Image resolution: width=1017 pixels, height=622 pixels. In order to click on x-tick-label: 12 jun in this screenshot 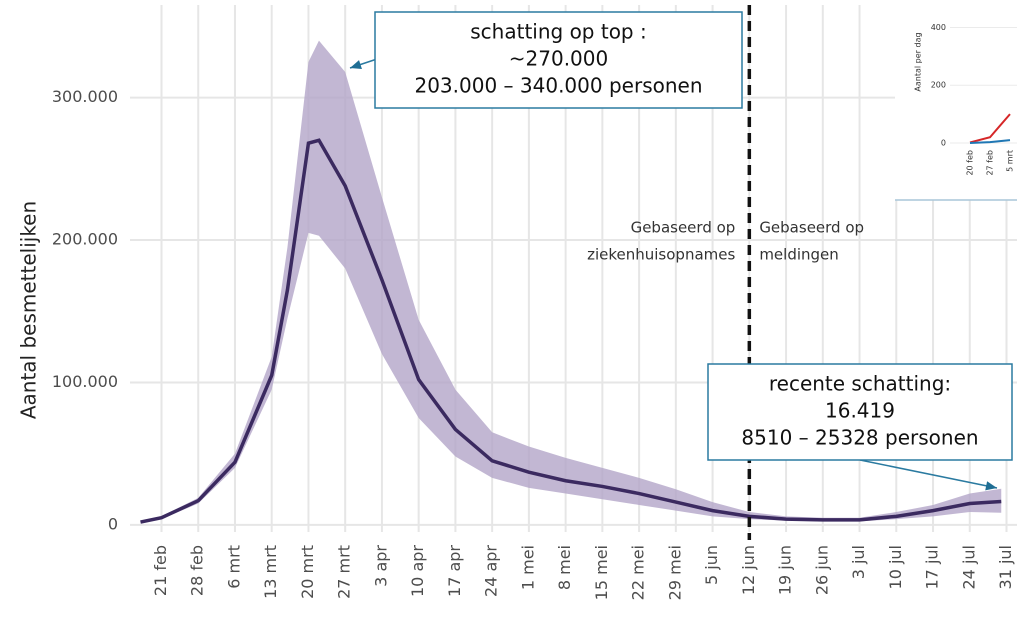, I will do `click(748, 570)`.